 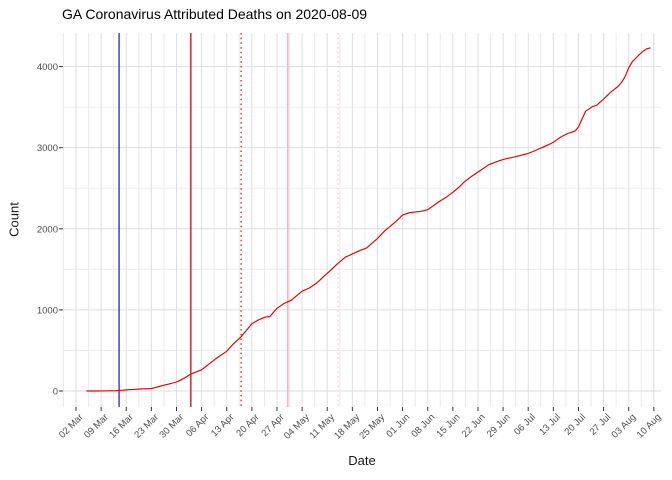 I want to click on x-tick-label: 25 May, so click(x=372, y=427).